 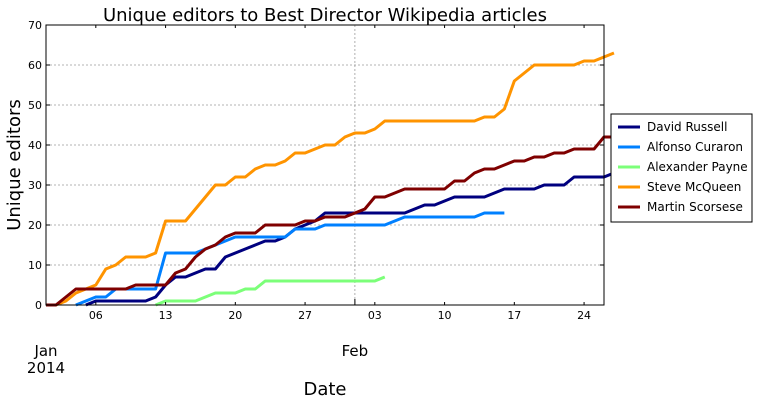 What do you see at coordinates (695, 207) in the screenshot?
I see `legend-entry: Martin Scorsese` at bounding box center [695, 207].